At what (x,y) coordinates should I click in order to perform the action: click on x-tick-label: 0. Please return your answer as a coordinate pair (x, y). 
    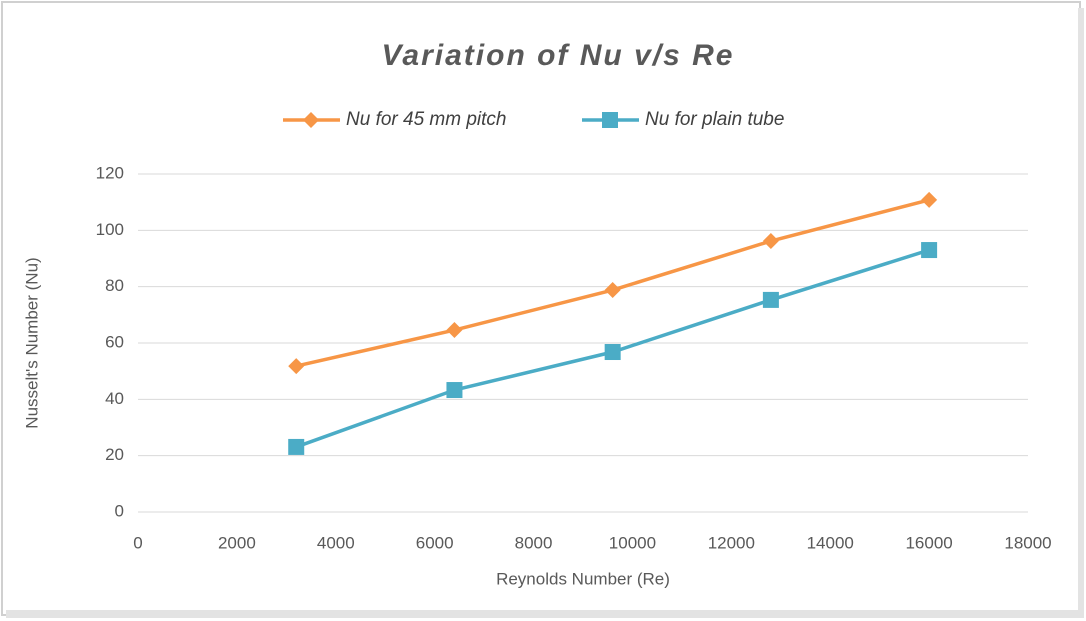
    Looking at the image, I should click on (137, 542).